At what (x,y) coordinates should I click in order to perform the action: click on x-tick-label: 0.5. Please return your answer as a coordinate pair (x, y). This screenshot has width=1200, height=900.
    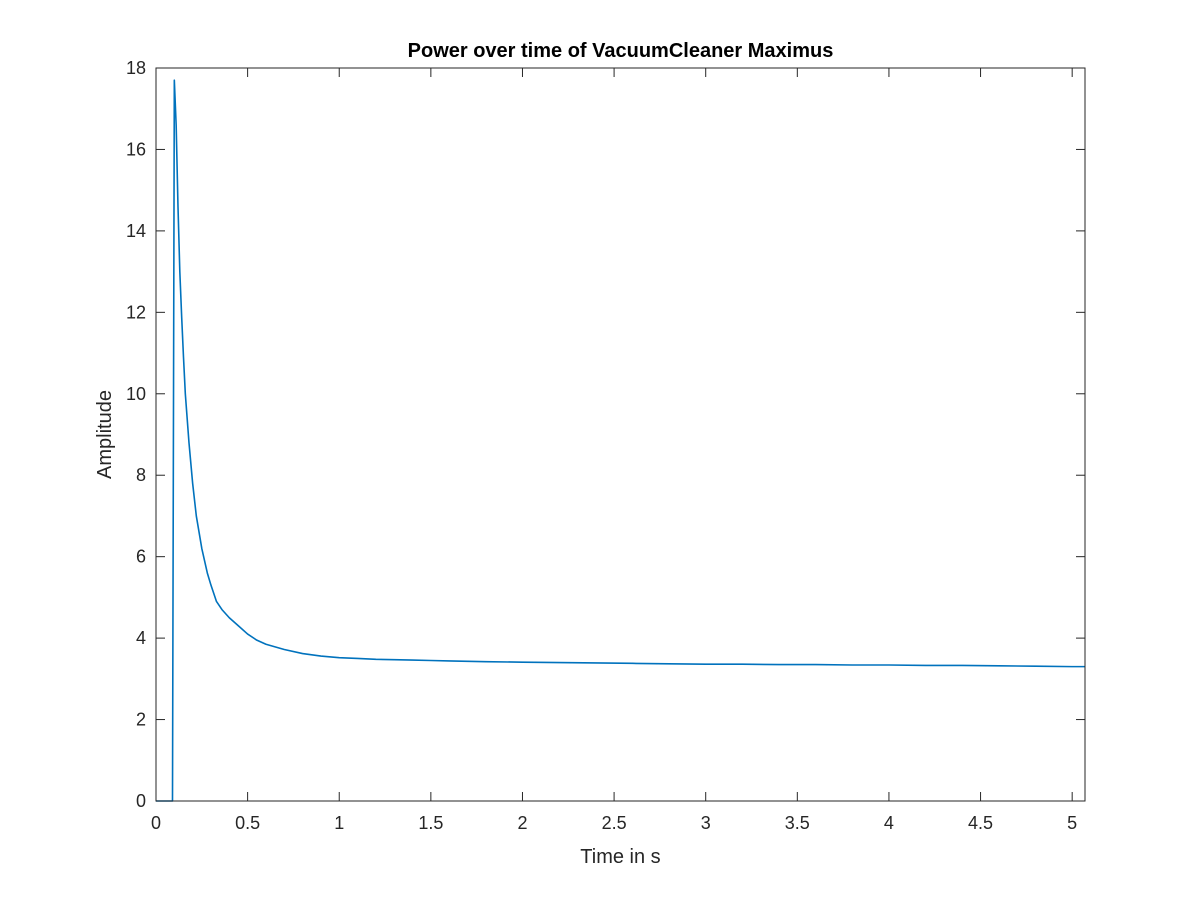
    Looking at the image, I should click on (247, 823).